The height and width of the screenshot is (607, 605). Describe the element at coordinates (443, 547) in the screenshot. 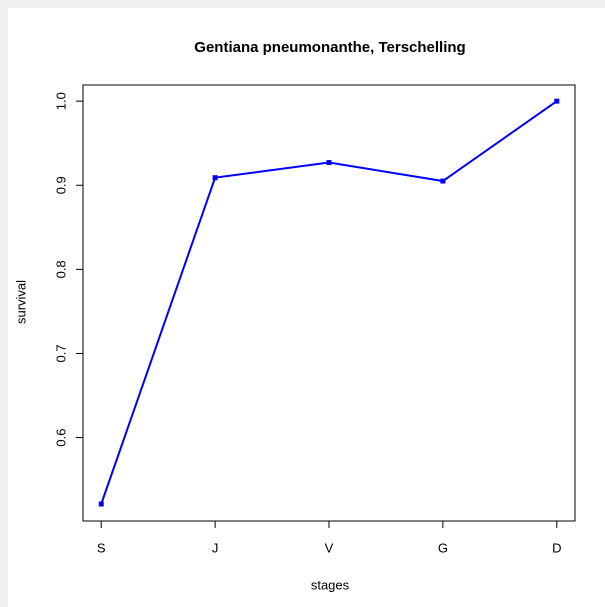

I see `x-tick-label: G` at that location.